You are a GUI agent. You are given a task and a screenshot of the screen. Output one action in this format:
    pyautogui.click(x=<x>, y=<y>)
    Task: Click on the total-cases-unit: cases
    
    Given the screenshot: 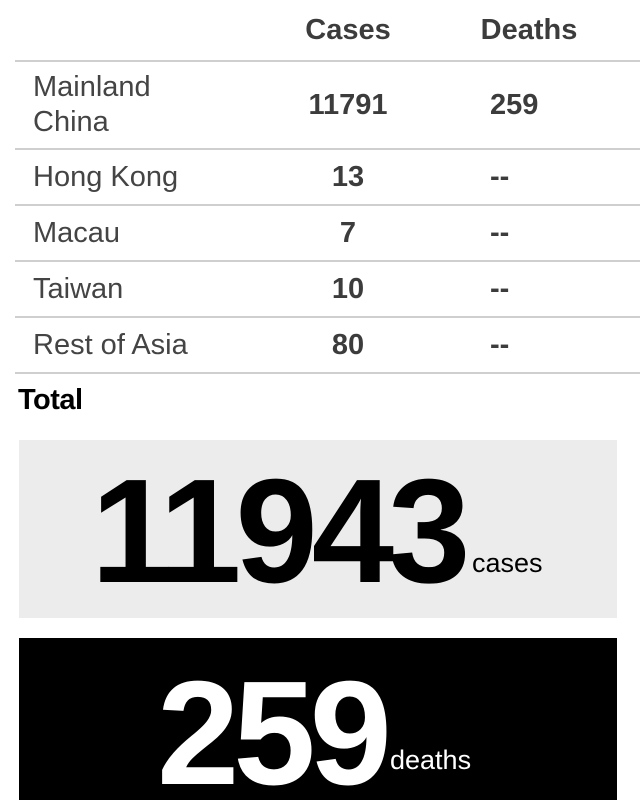 What is the action you would take?
    pyautogui.click(x=507, y=563)
    